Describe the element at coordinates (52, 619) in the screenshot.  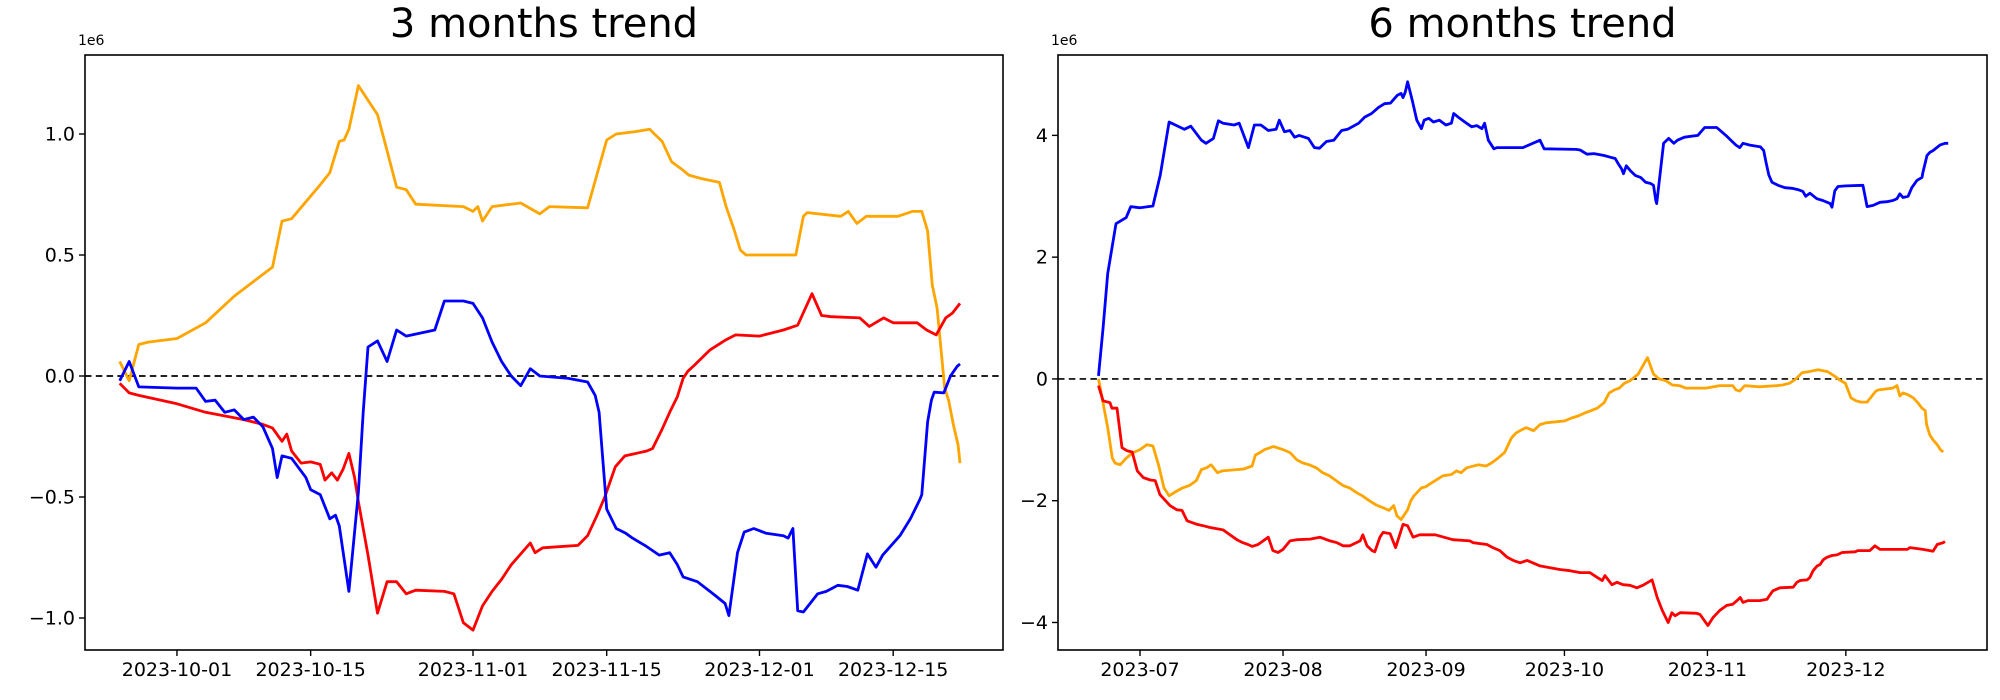
I see `y-tick-label: −1.0` at that location.